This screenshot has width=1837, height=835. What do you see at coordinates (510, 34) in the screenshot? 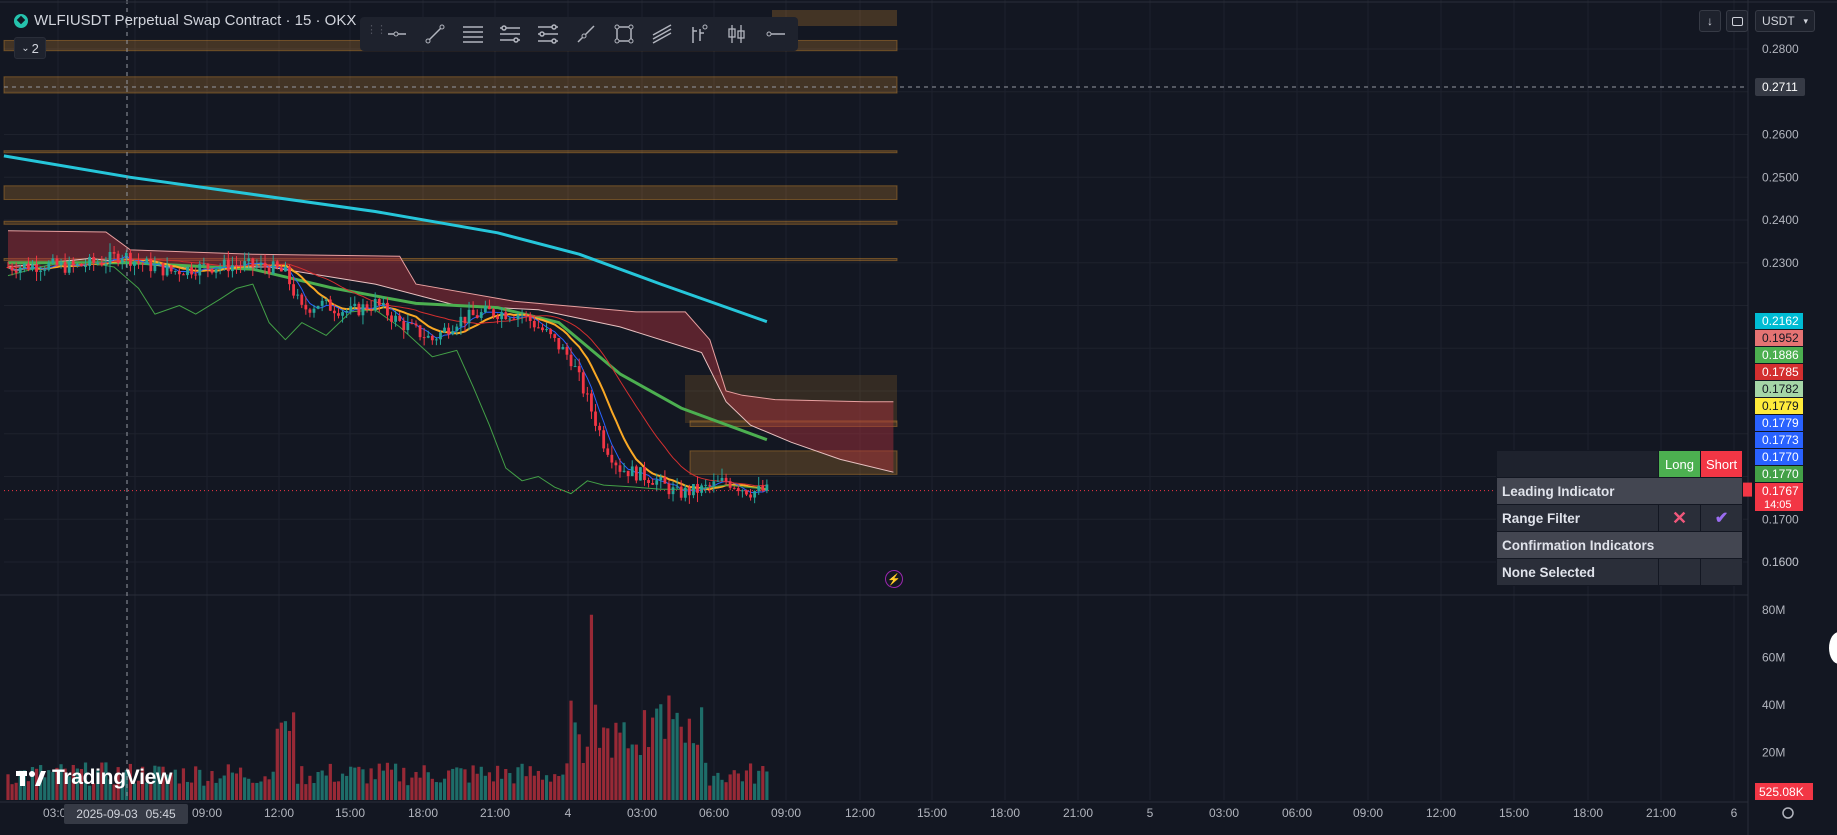
I see `parallel-channel-icon` at bounding box center [510, 34].